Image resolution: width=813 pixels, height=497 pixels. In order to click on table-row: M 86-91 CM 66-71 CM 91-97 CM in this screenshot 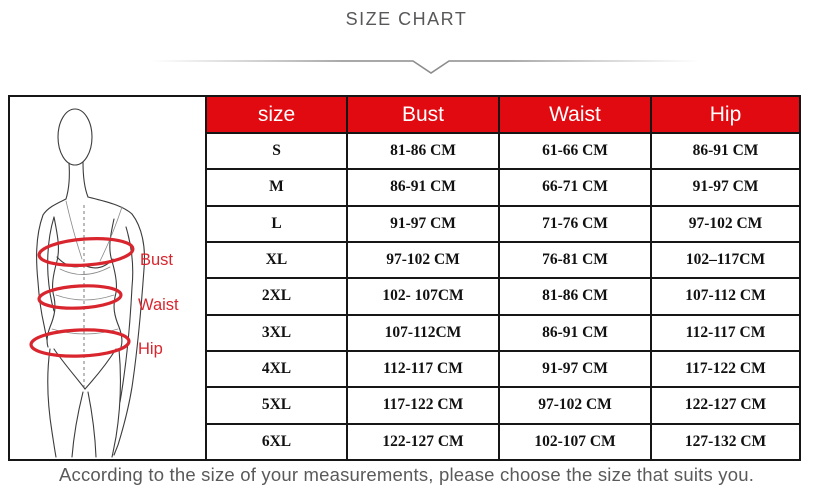, I will do `click(503, 187)`.